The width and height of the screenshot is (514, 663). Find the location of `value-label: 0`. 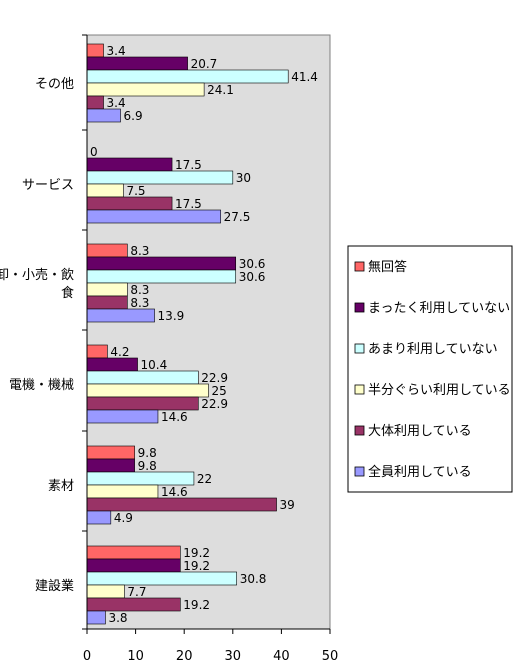

value-label: 0 is located at coordinates (94, 152).